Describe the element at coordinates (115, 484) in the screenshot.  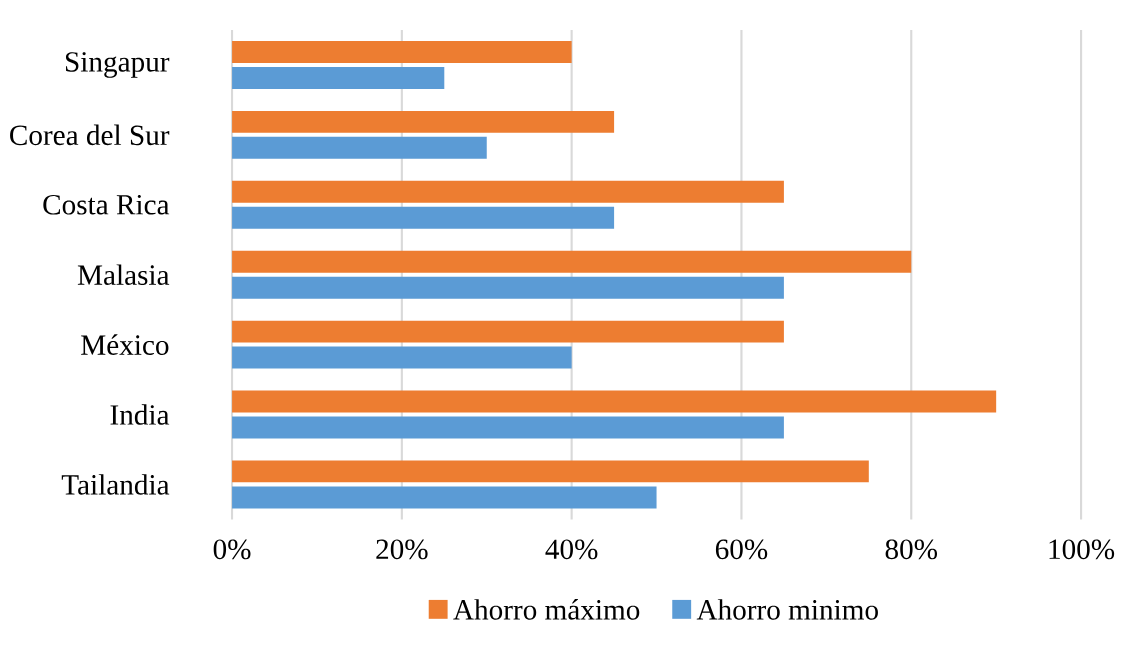
I see `y-tick-label: Tailandia` at that location.